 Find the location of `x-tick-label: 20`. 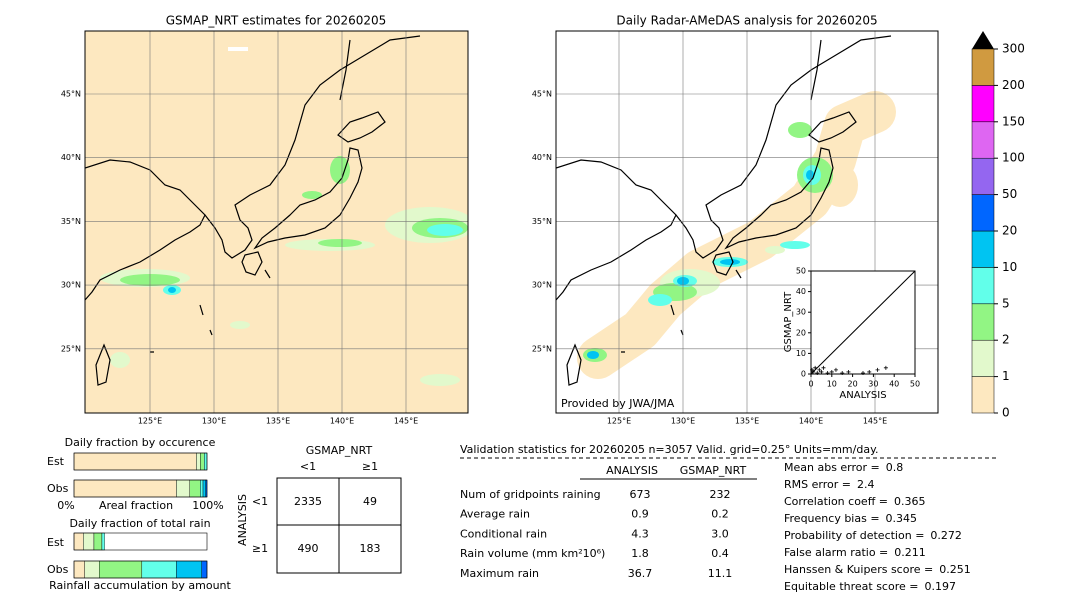

x-tick-label: 20 is located at coordinates (853, 384).